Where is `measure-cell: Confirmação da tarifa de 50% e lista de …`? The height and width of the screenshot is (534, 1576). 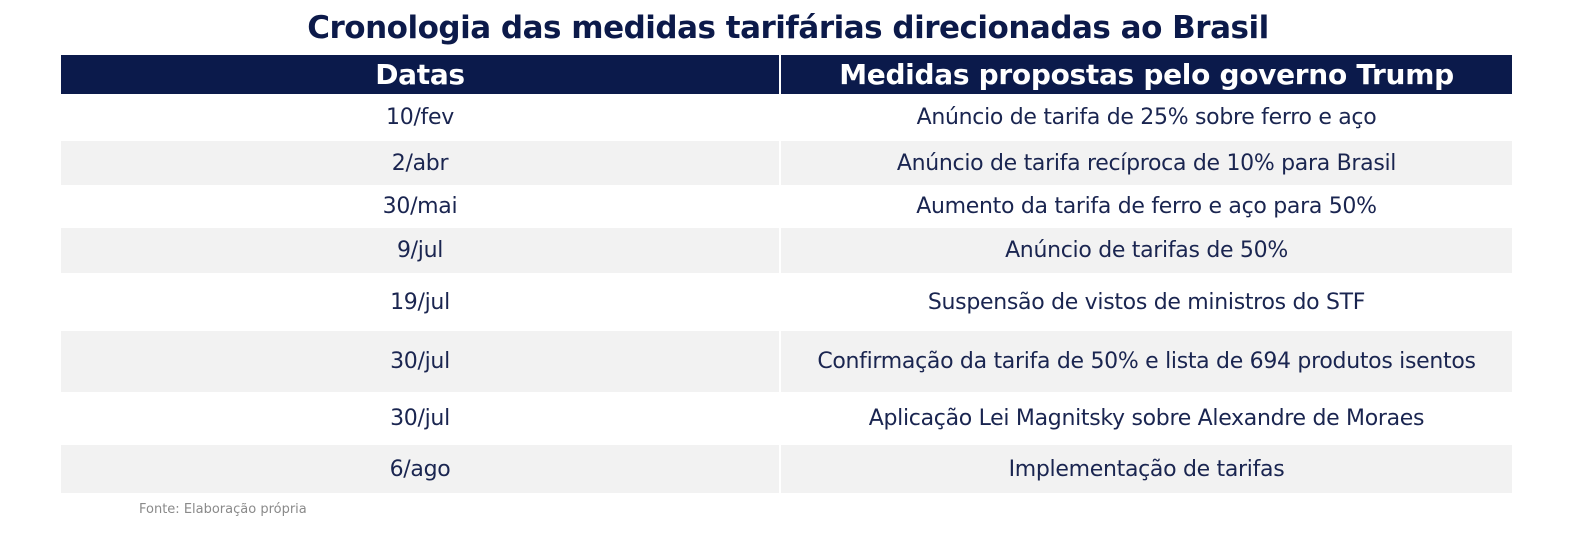
measure-cell: Confirmação da tarifa de 50% e lista de … is located at coordinates (1146, 361).